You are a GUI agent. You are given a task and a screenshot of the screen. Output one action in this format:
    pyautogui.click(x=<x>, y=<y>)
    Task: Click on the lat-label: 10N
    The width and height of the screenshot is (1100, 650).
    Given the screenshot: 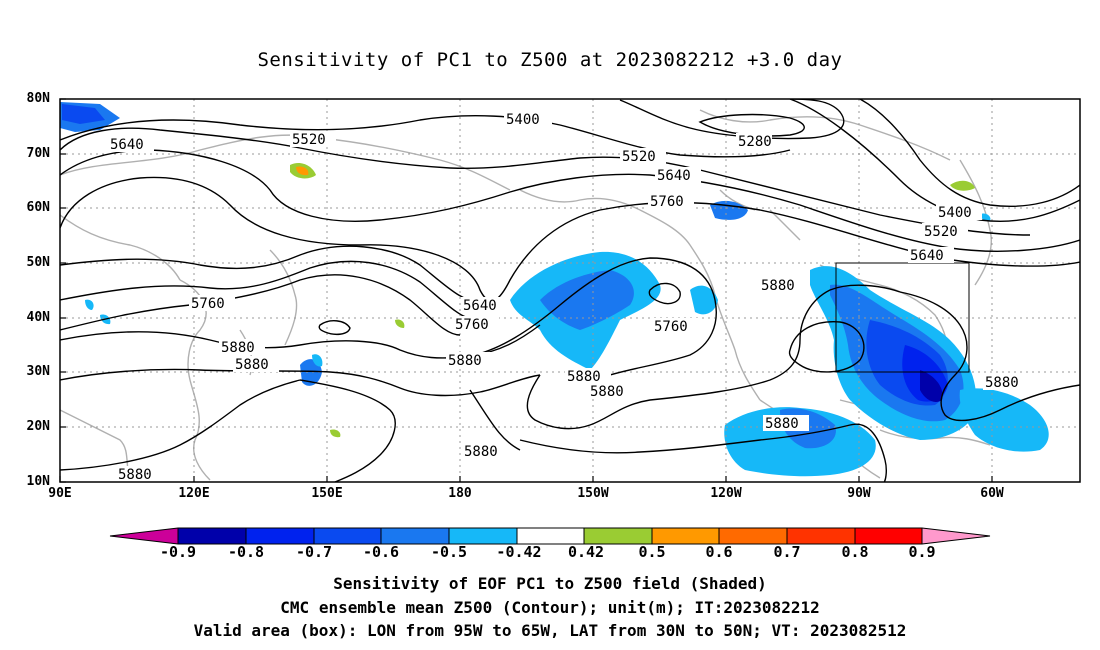 What is the action you would take?
    pyautogui.click(x=38, y=481)
    